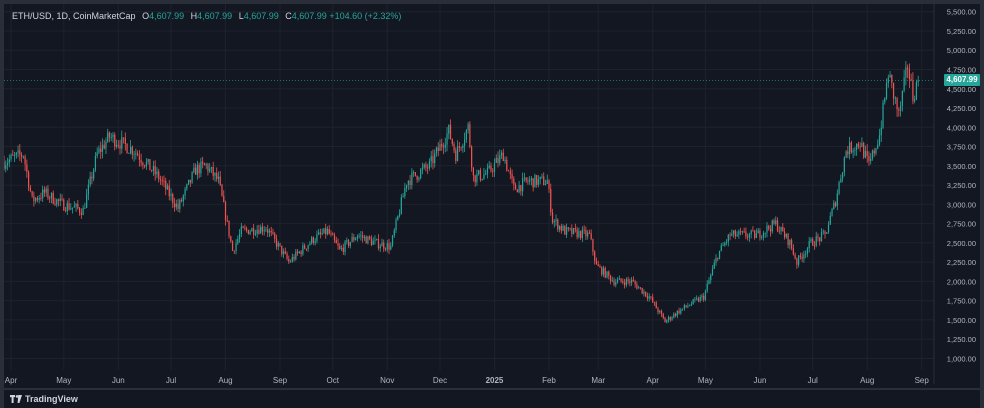 The height and width of the screenshot is (408, 984). I want to click on low-value: 4,607.99, so click(261, 16).